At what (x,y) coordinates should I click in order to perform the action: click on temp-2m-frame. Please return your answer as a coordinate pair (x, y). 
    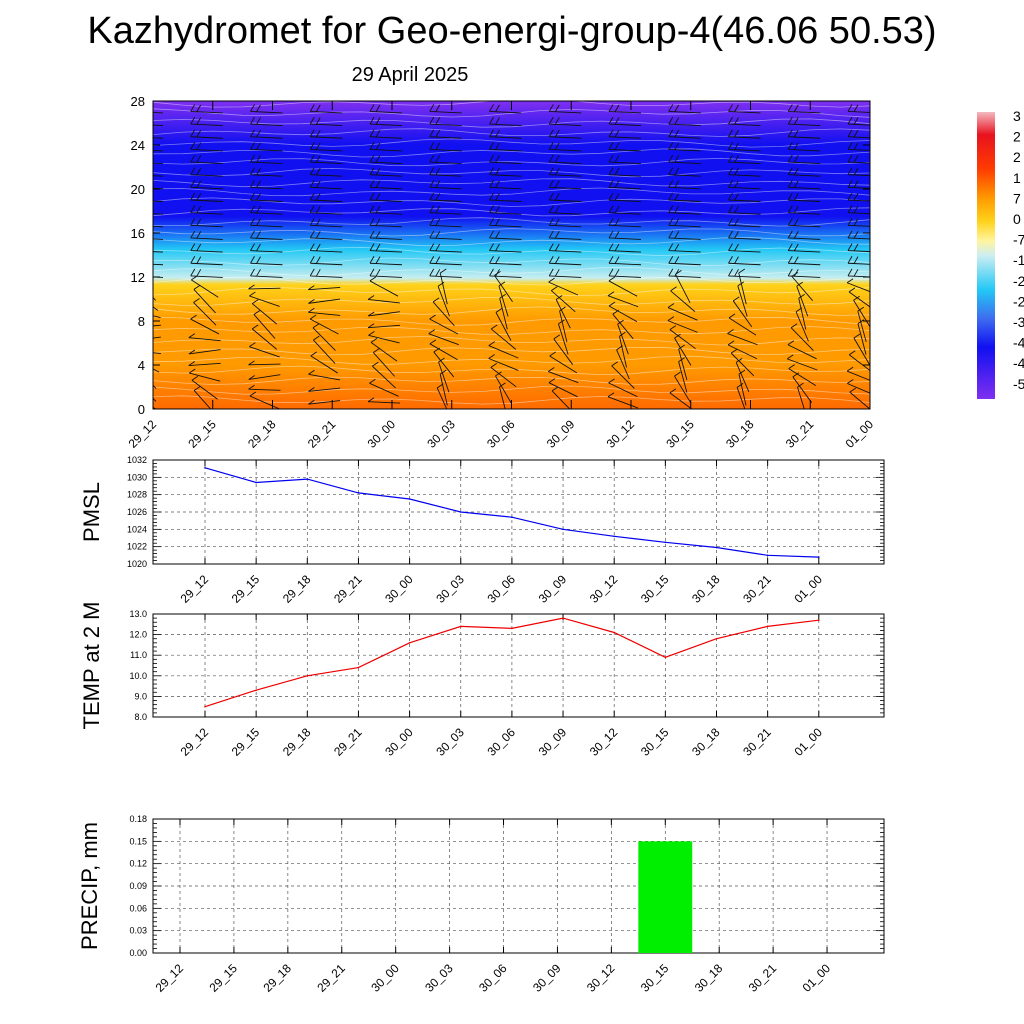
    Looking at the image, I should click on (518, 665).